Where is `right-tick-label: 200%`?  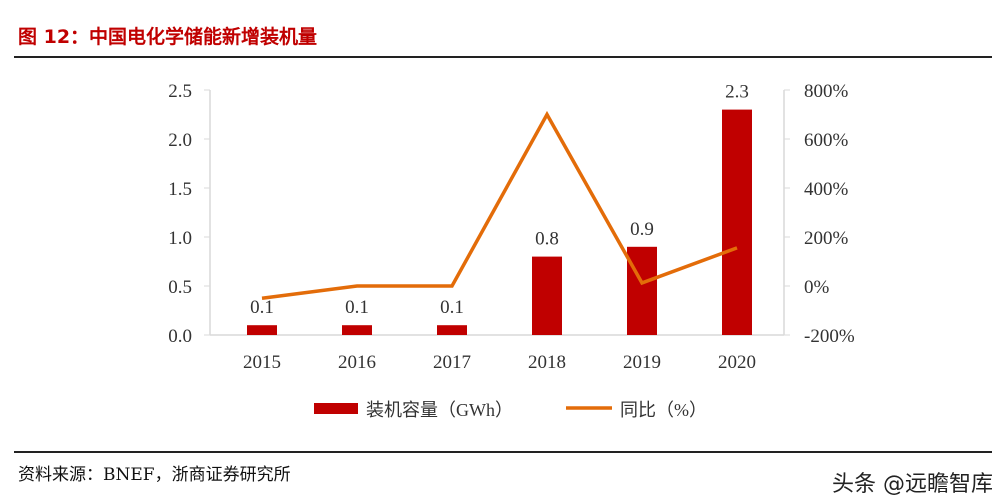
right-tick-label: 200% is located at coordinates (826, 238).